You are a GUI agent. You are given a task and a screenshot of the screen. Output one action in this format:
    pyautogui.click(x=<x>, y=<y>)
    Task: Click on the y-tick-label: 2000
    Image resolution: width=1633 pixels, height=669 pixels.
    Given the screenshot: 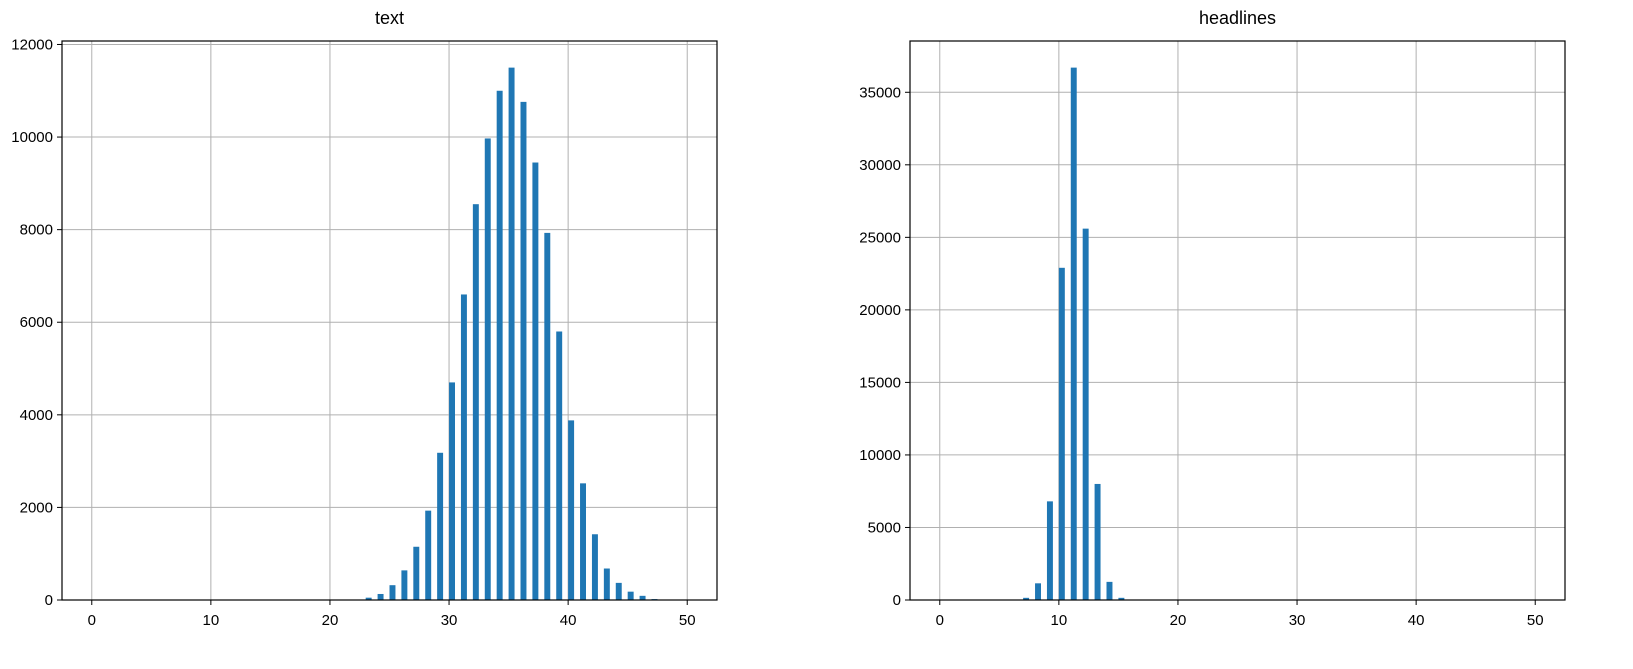 What is the action you would take?
    pyautogui.click(x=36, y=507)
    